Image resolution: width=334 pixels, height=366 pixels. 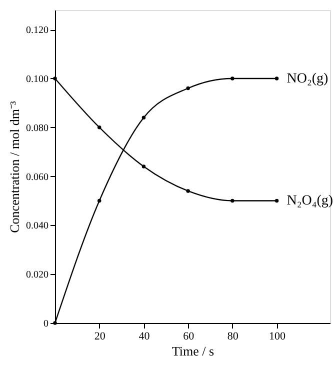 I want to click on x-axis-title: Time / s, so click(x=193, y=351).